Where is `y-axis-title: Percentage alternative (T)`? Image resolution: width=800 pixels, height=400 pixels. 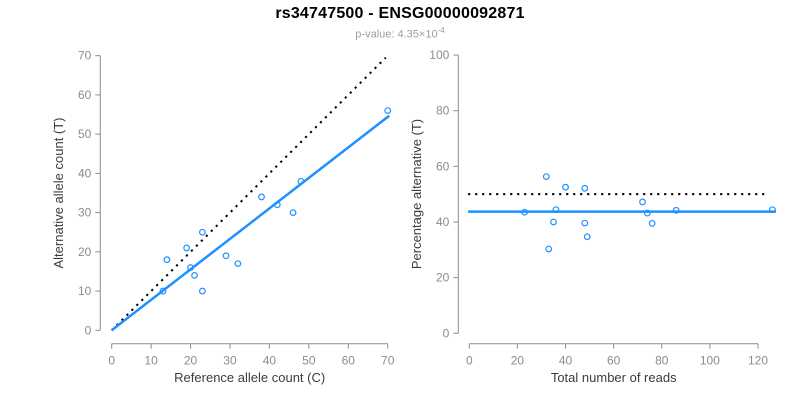 y-axis-title: Percentage alternative (T) is located at coordinates (416, 194).